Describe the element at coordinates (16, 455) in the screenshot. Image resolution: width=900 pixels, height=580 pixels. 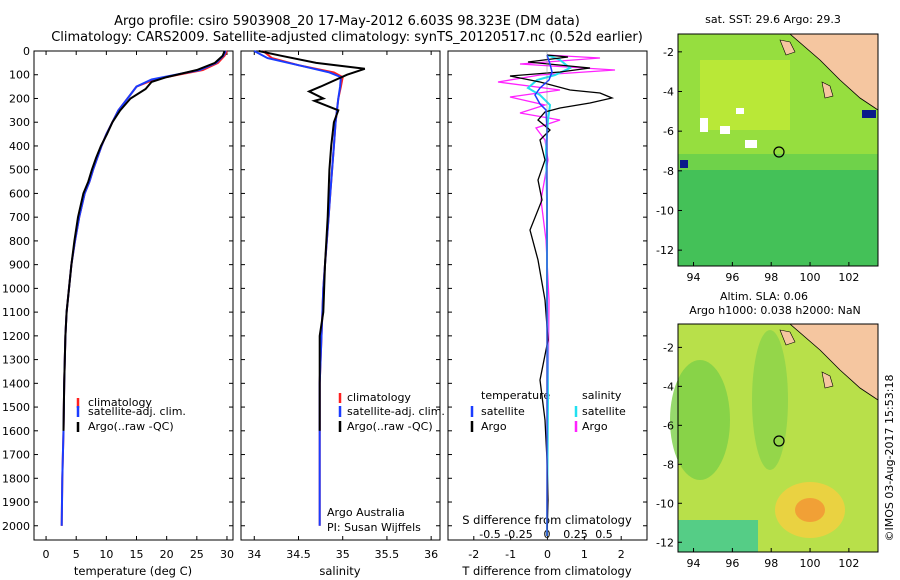
I see `depth-tick-label: 1700` at that location.